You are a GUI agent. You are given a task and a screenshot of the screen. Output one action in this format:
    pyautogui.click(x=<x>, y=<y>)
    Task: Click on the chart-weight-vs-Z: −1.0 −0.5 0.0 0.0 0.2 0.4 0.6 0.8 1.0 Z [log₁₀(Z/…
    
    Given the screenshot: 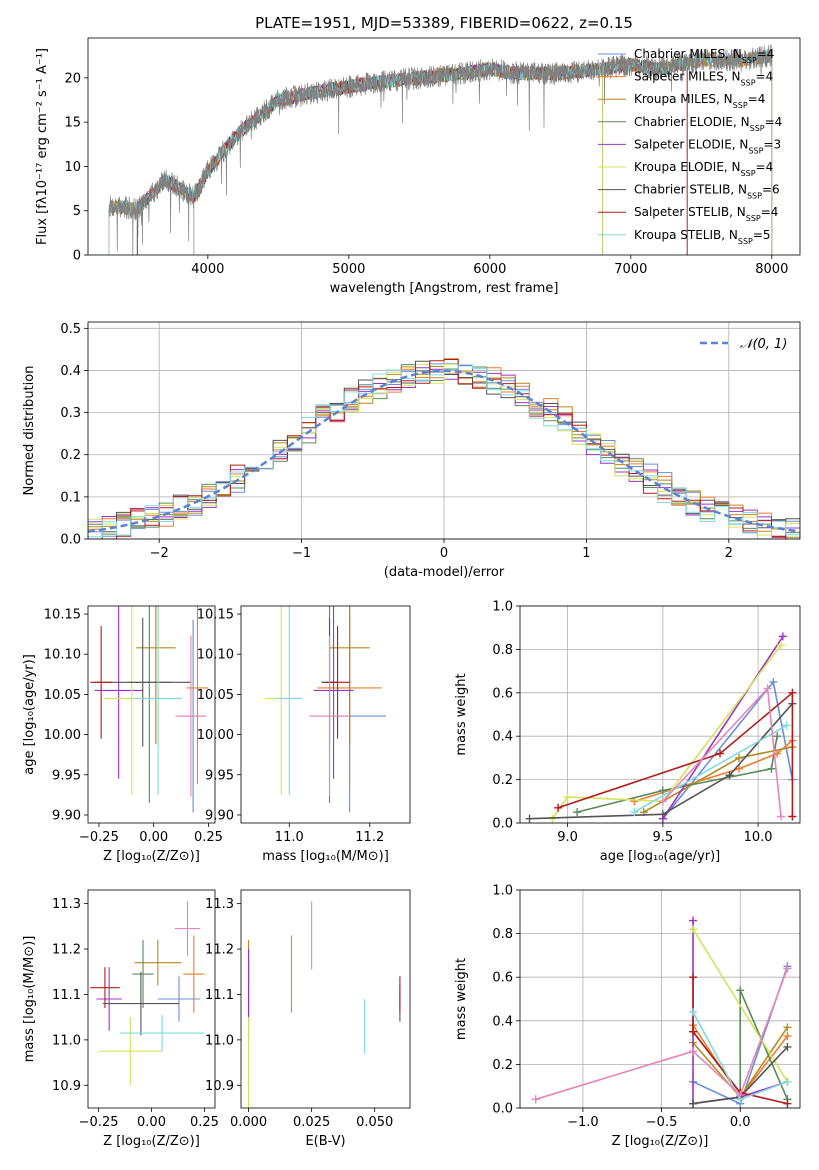 What is the action you would take?
    pyautogui.click(x=627, y=1016)
    